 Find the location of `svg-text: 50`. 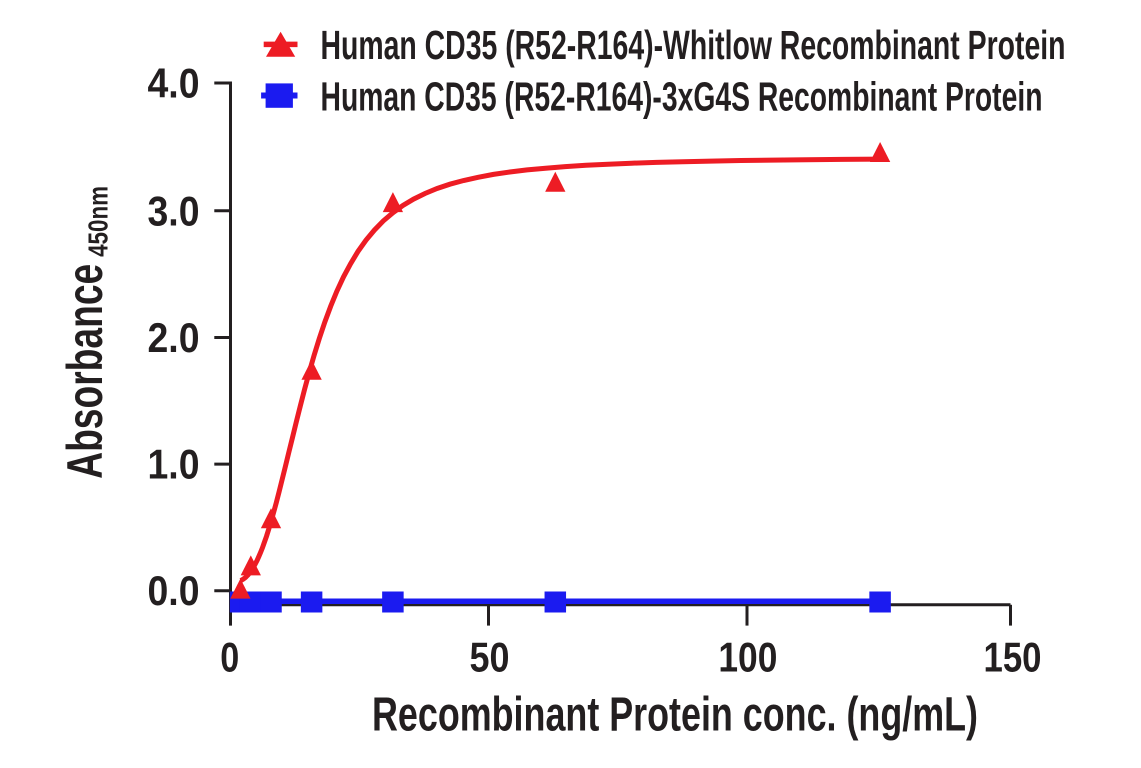

svg-text: 50 is located at coordinates (490, 657).